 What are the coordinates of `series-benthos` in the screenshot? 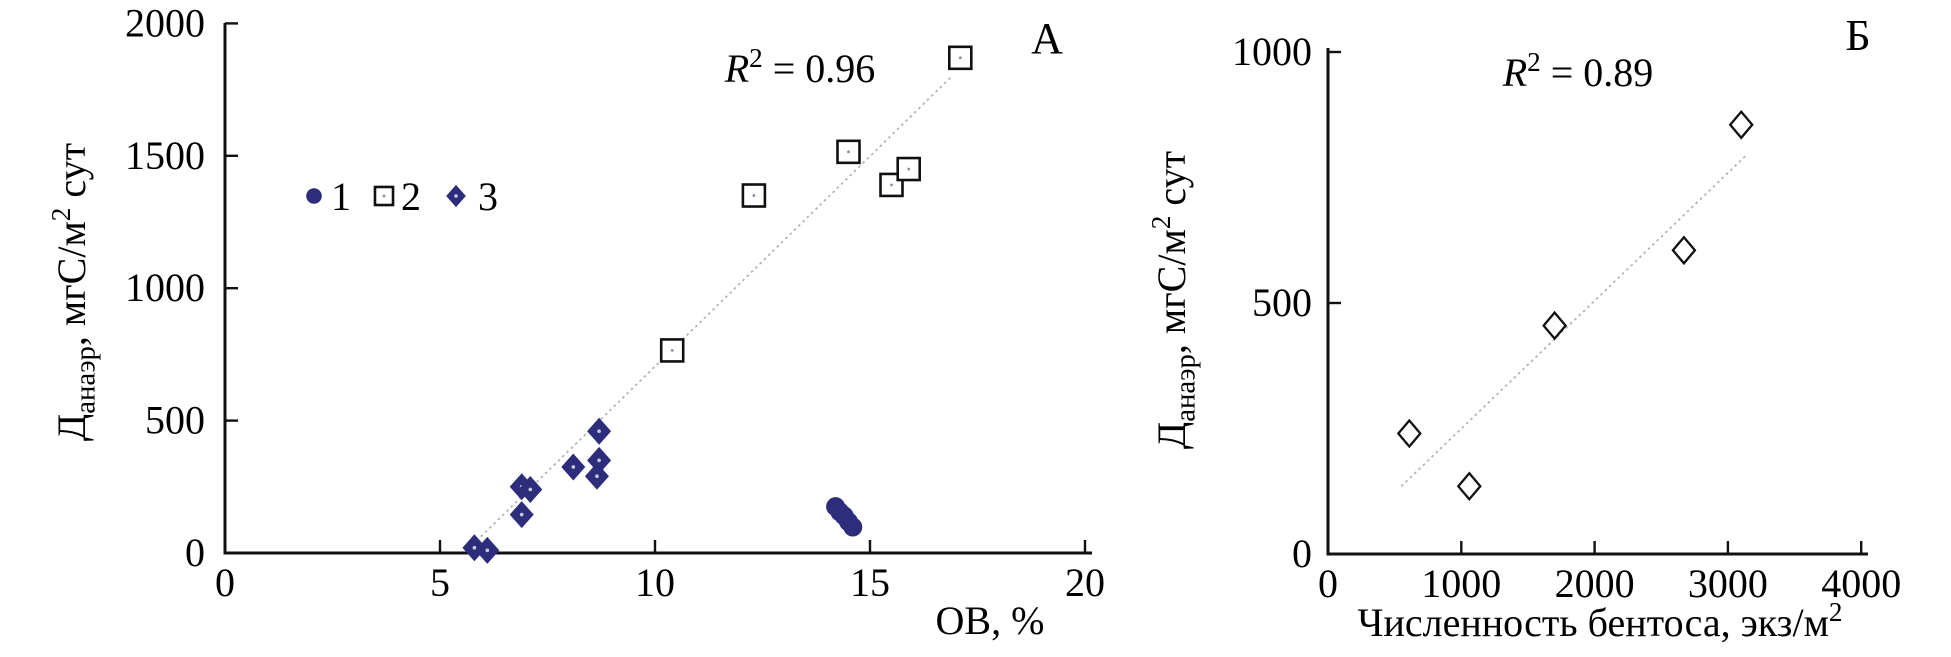 It's located at (1575, 306).